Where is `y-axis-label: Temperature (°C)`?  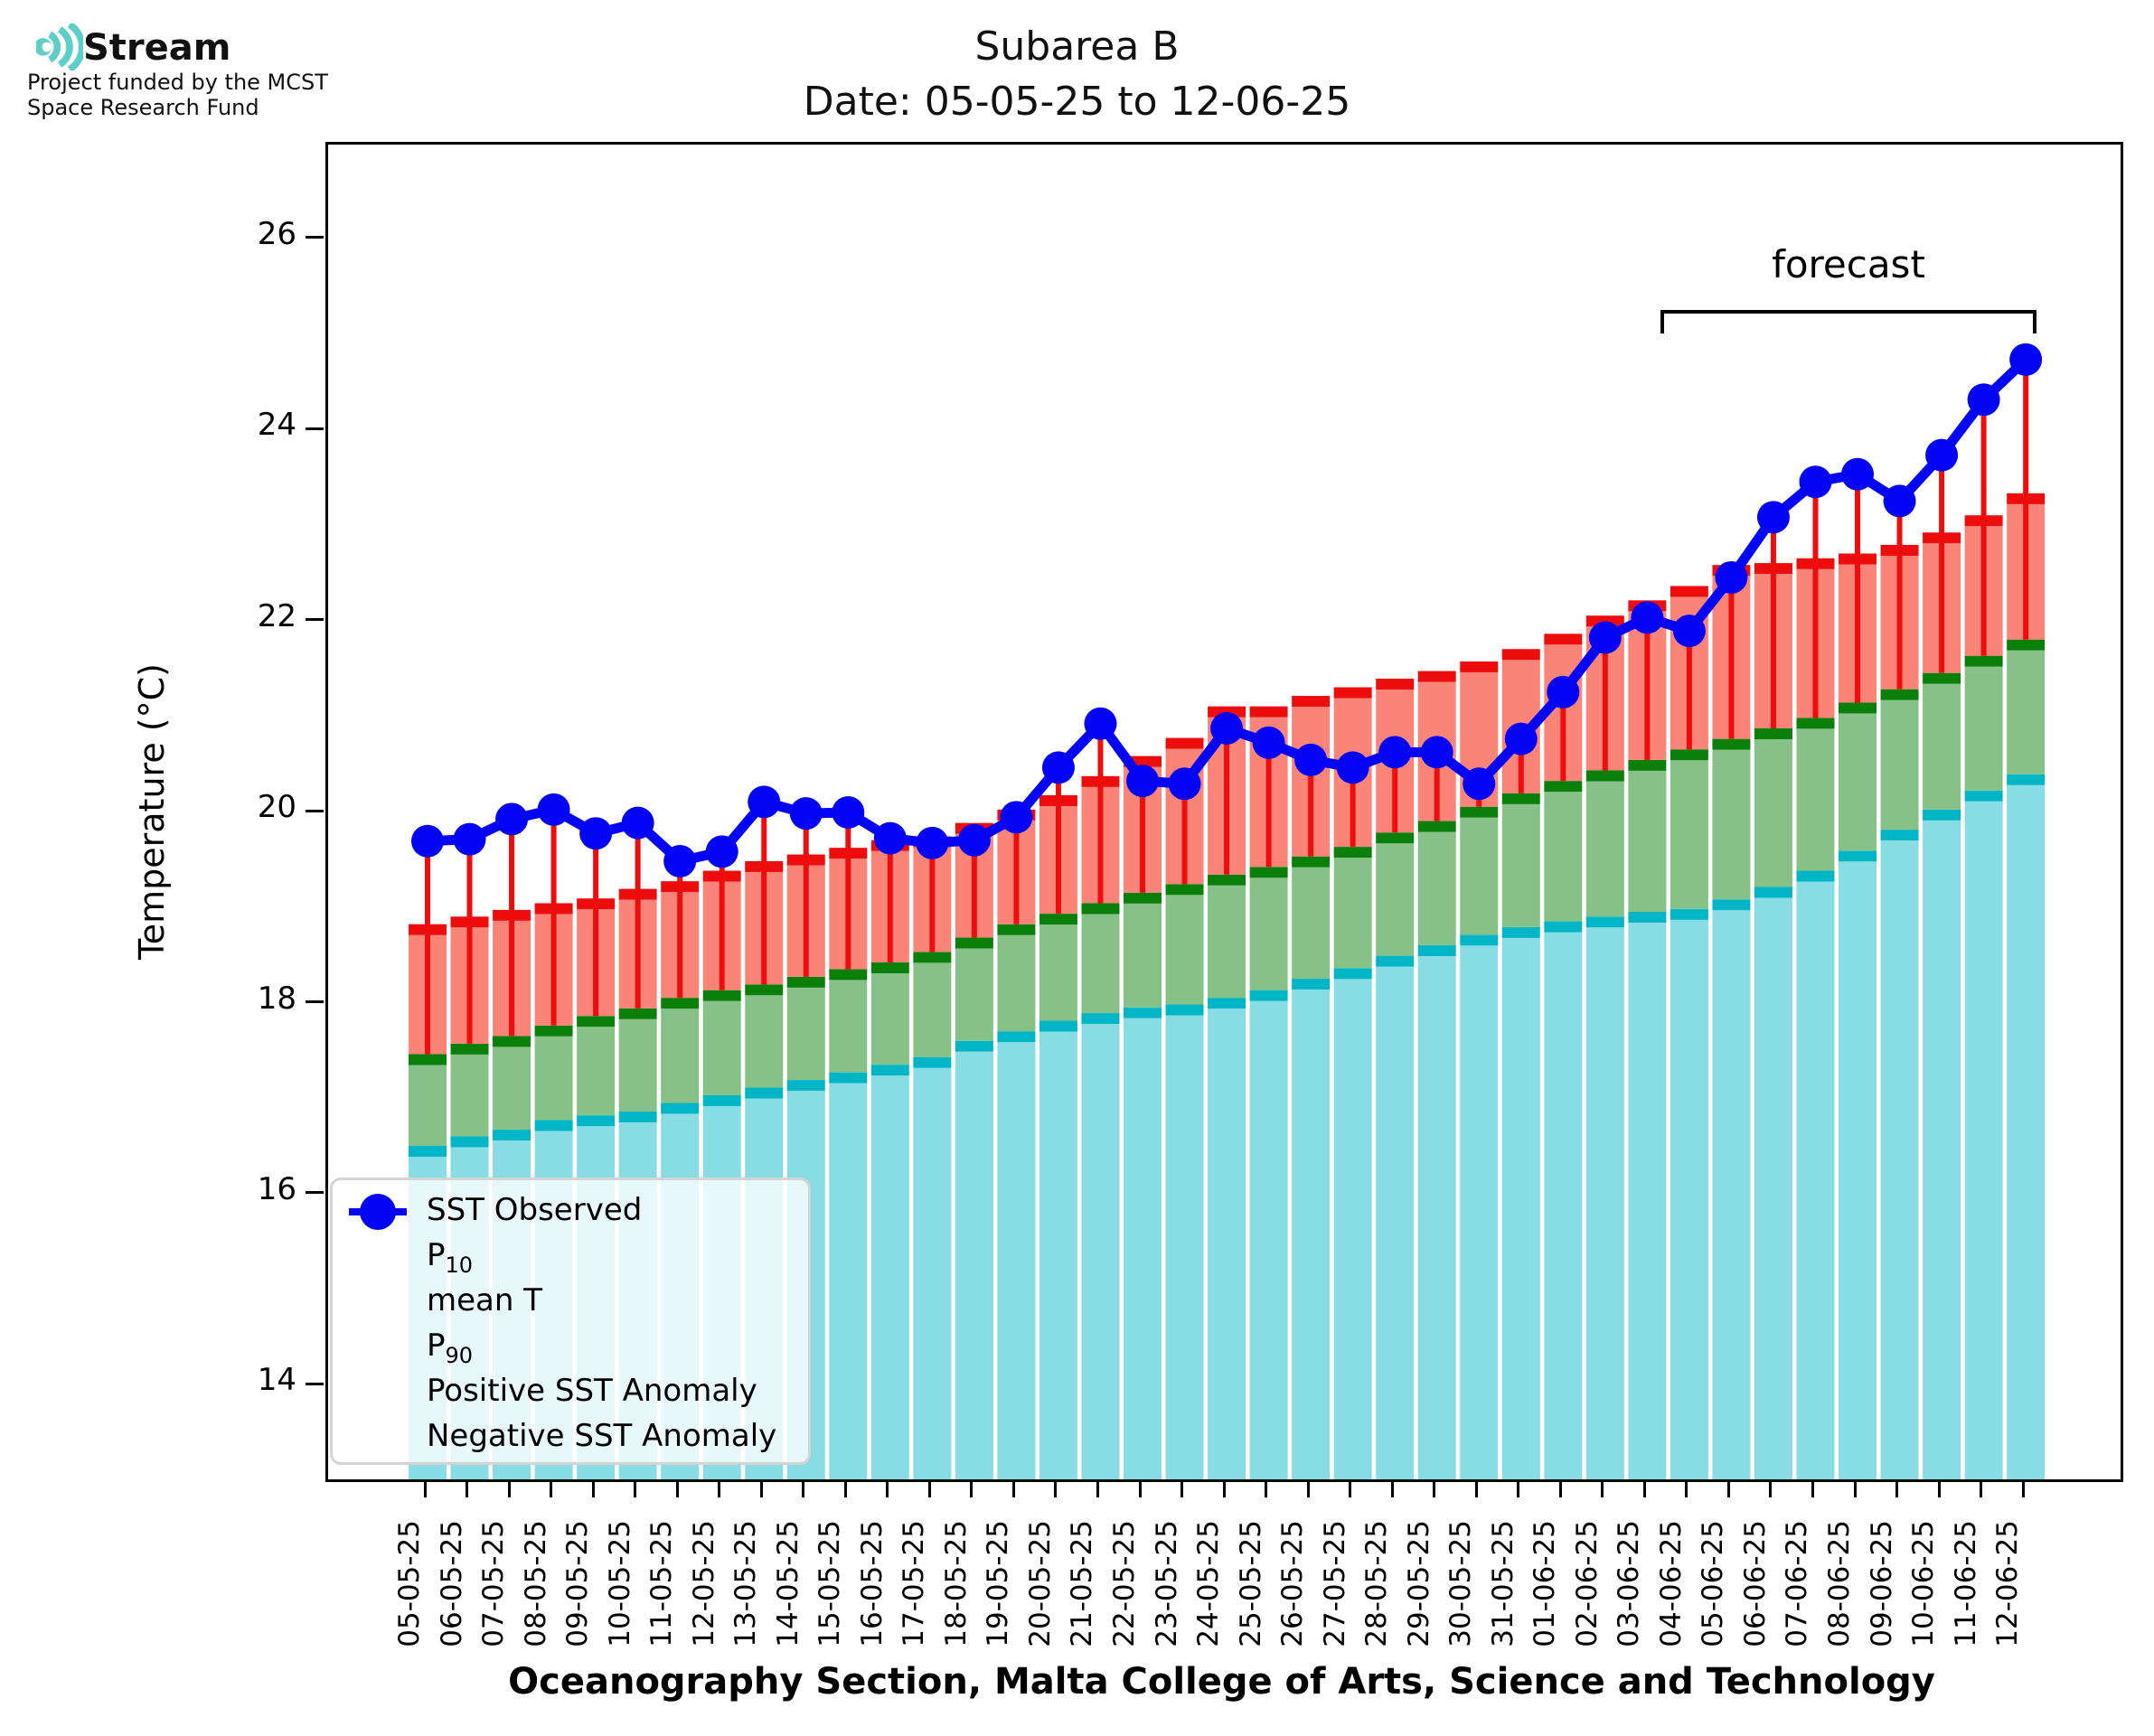 y-axis-label: Temperature (°C) is located at coordinates (152, 811).